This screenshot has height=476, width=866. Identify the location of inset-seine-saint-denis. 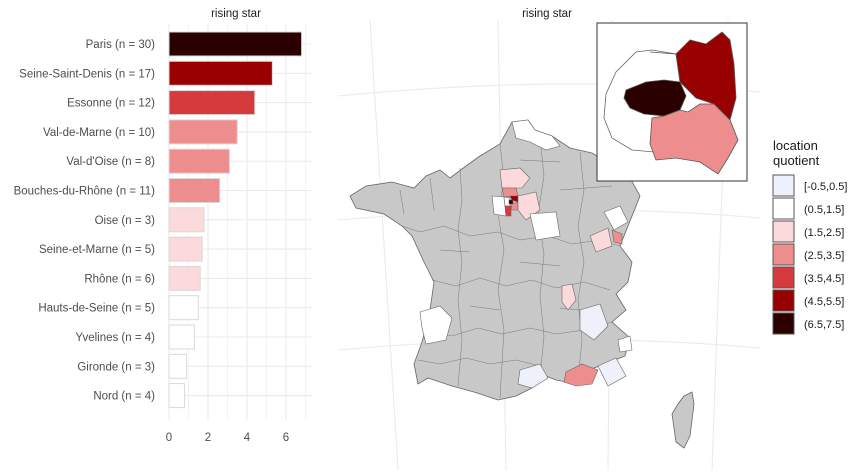
(693, 76).